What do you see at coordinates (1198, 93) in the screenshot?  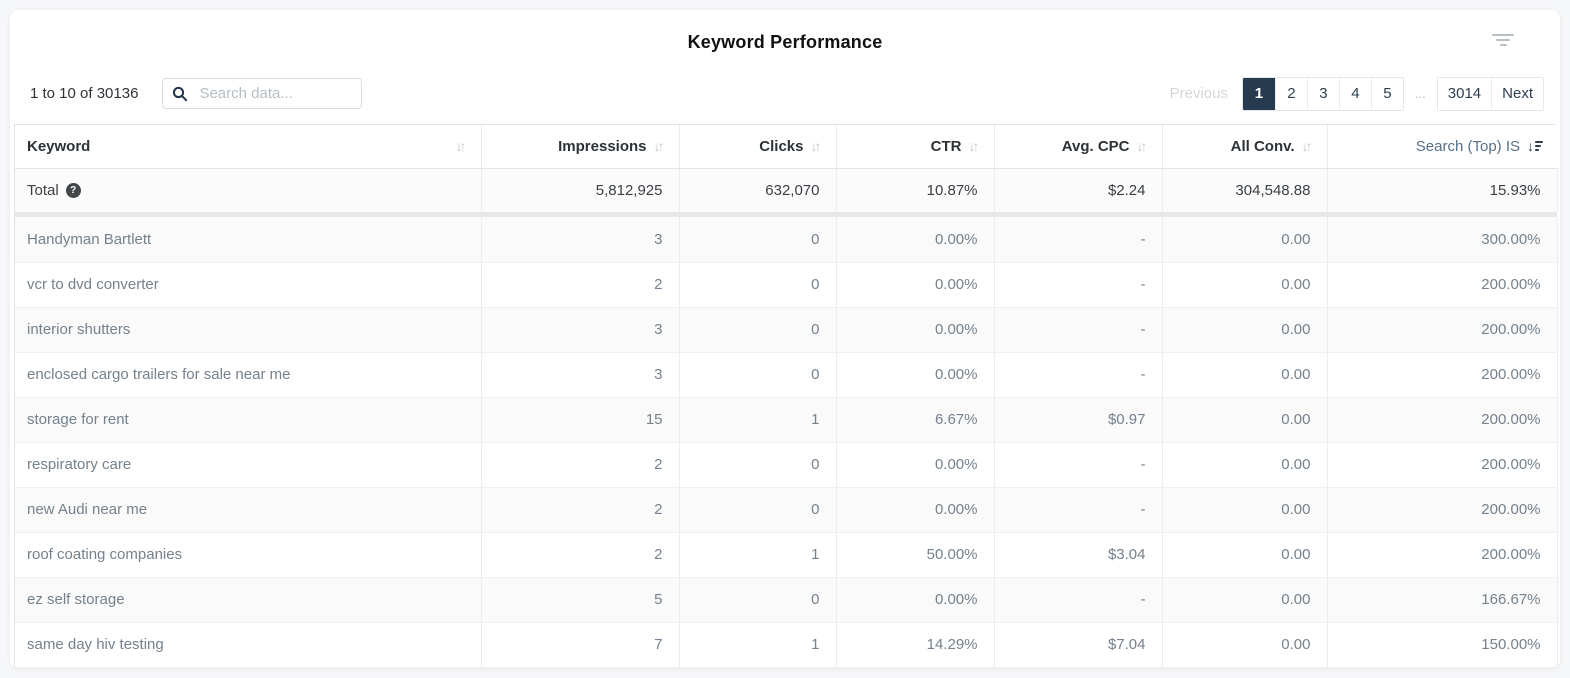 I see `pagination-previous: Previous` at bounding box center [1198, 93].